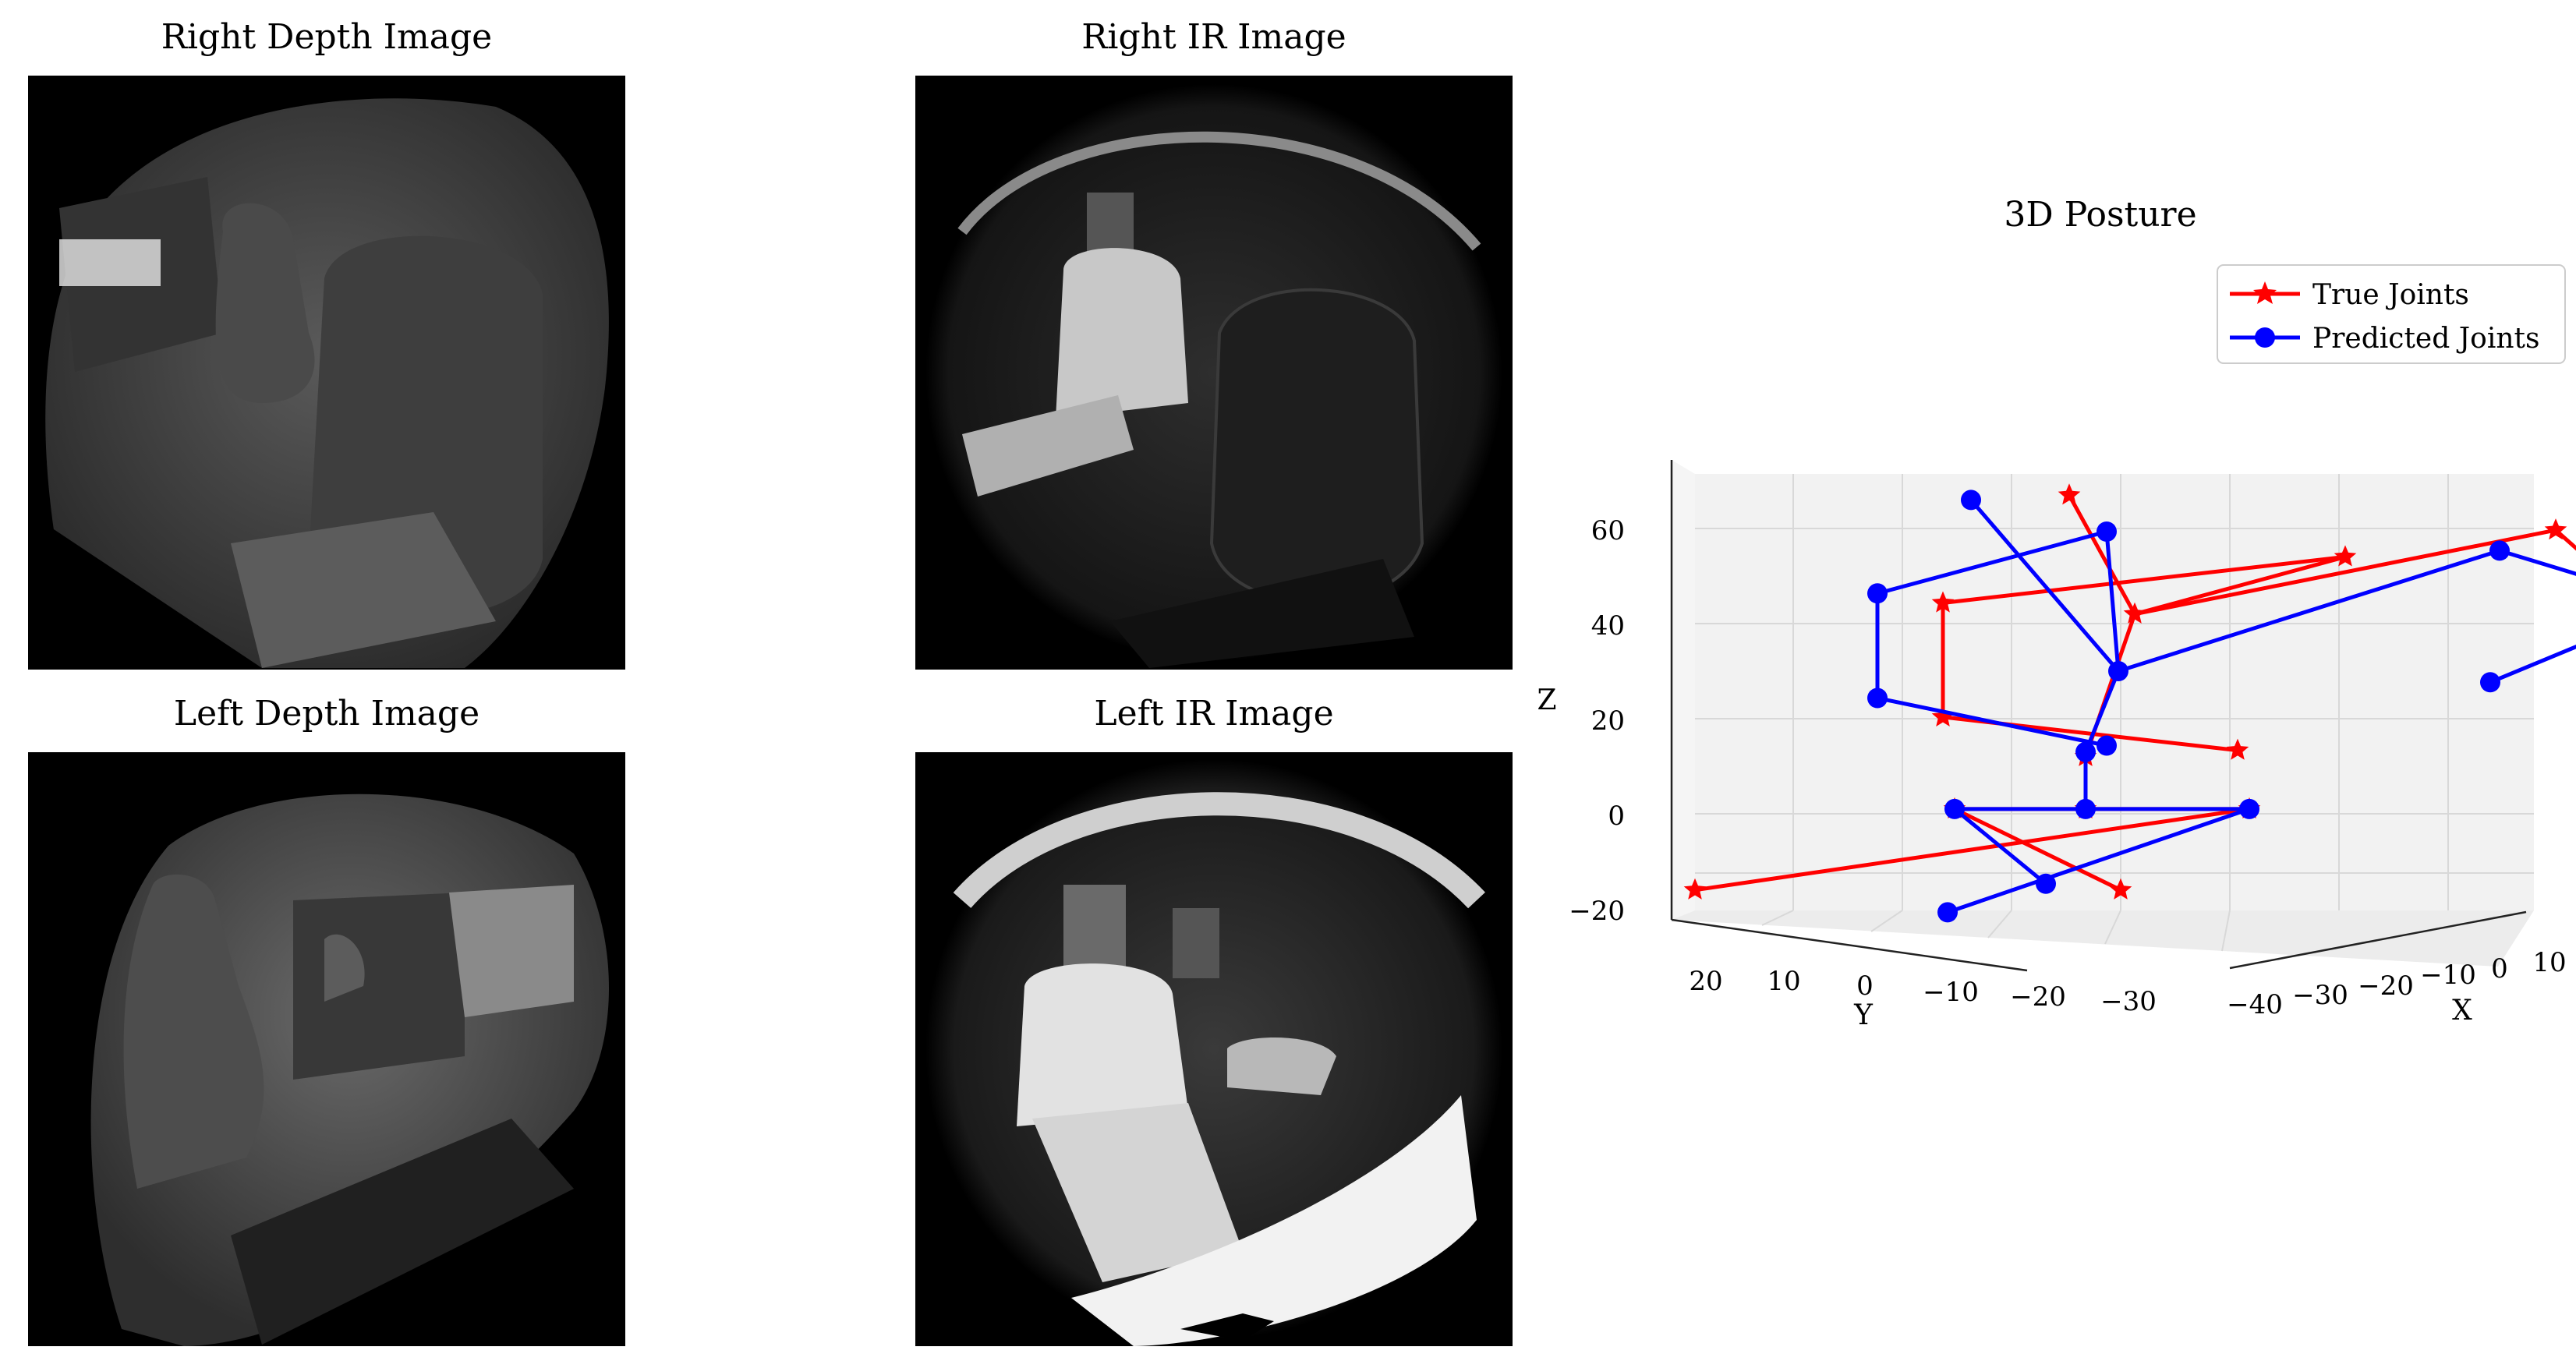 The width and height of the screenshot is (2576, 1368). Describe the element at coordinates (1705, 982) in the screenshot. I see `y-tick-label: 20` at that location.